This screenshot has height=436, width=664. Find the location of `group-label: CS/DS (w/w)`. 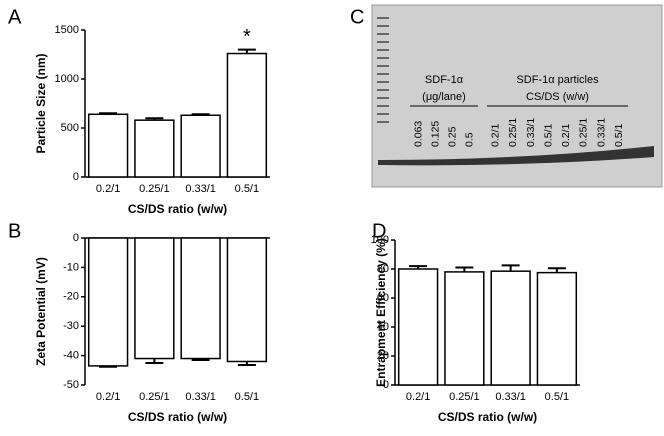

group-label: CS/DS (w/w) is located at coordinates (557, 97).